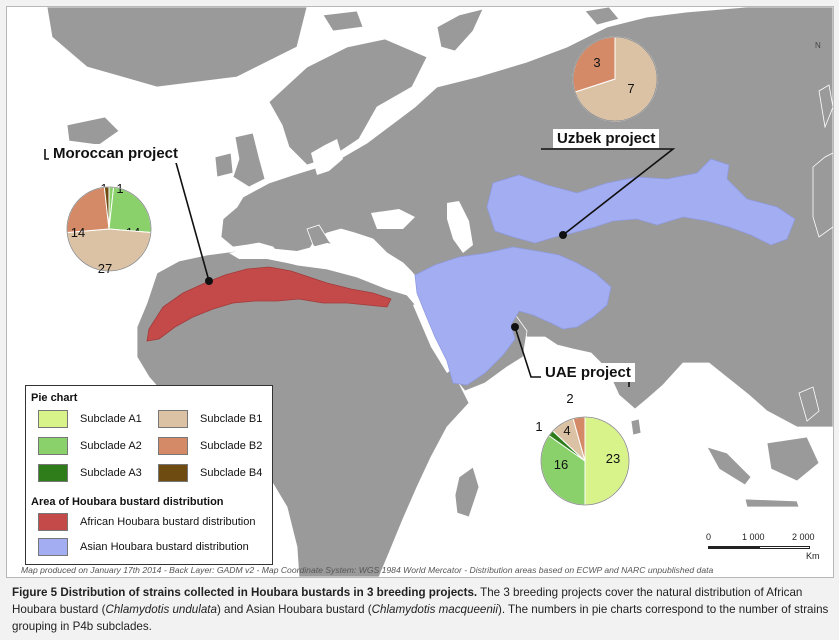  Describe the element at coordinates (78, 232) in the screenshot. I see `pie-moroccan-value-label: 14` at that location.